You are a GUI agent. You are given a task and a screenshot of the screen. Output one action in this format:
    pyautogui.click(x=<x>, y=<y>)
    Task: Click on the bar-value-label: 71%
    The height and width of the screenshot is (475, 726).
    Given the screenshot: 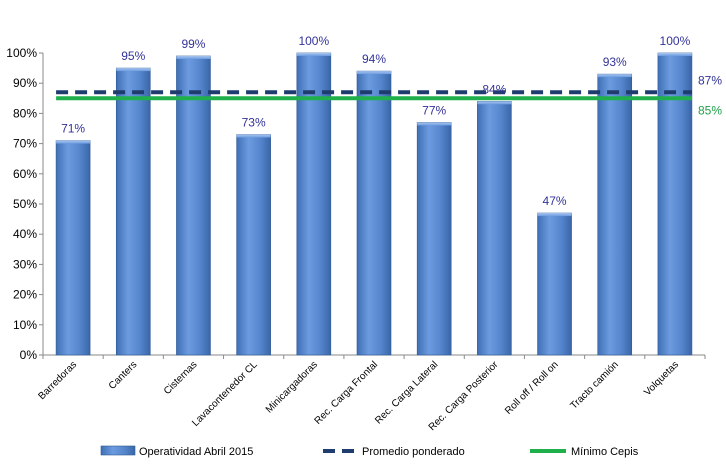 What is the action you would take?
    pyautogui.click(x=73, y=129)
    